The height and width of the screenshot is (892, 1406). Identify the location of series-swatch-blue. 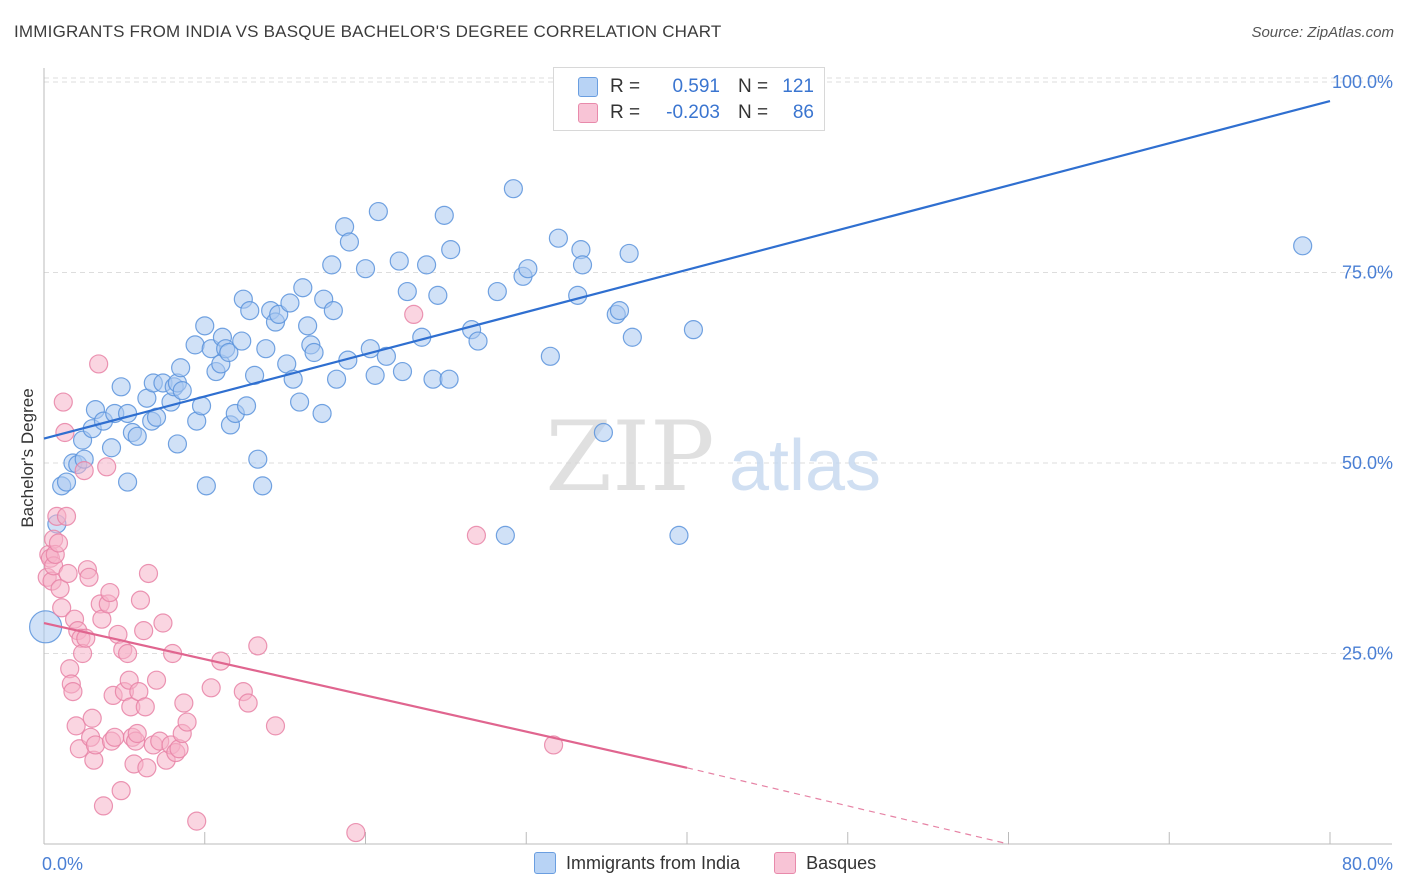
(545, 863).